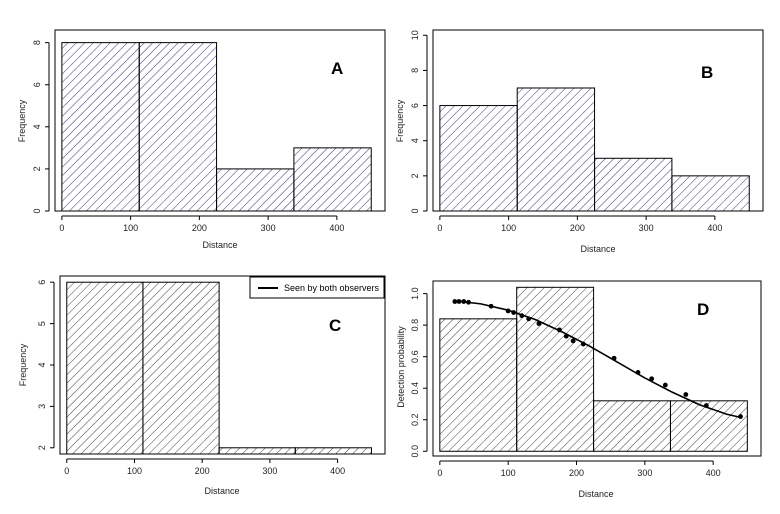 This screenshot has height=514, width=780. Describe the element at coordinates (401, 367) in the screenshot. I see `y-axis-title: Detection probability` at that location.